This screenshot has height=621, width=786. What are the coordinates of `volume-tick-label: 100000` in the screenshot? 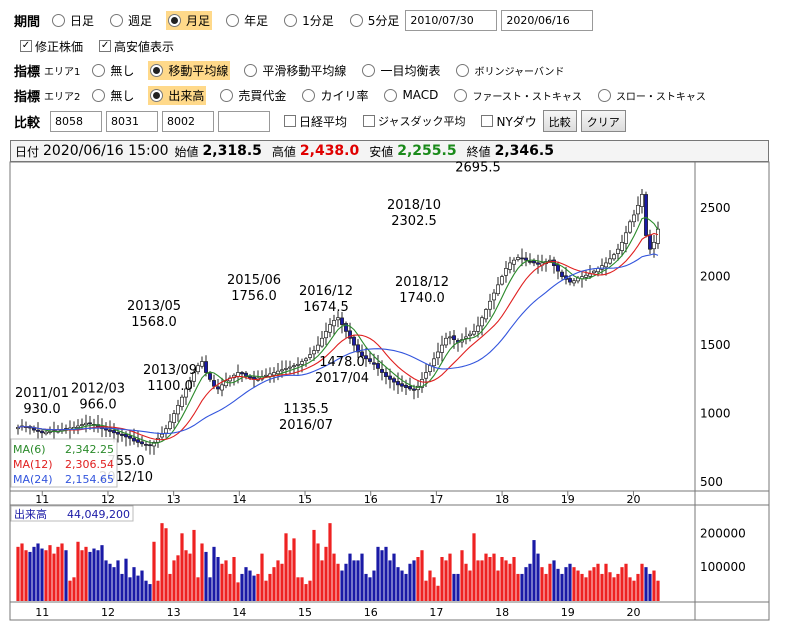 It's located at (723, 567).